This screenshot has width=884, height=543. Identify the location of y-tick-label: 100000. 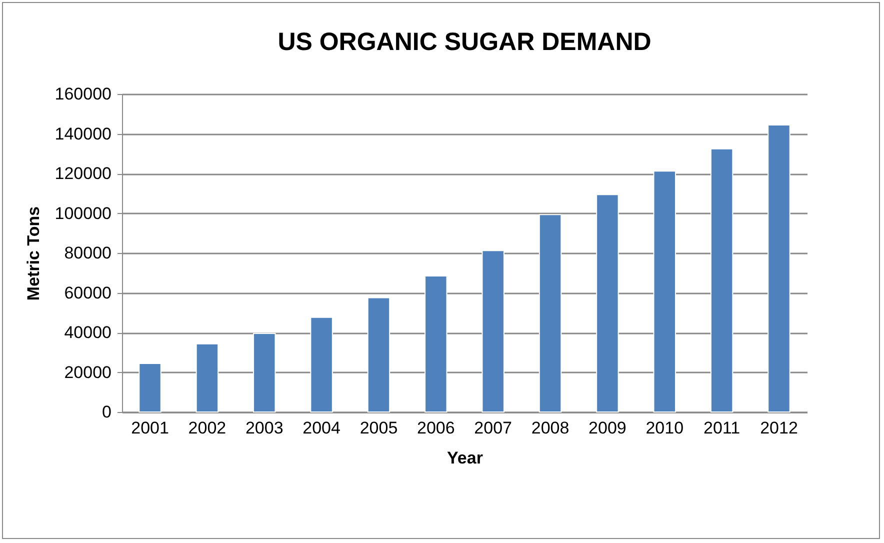
(83, 213).